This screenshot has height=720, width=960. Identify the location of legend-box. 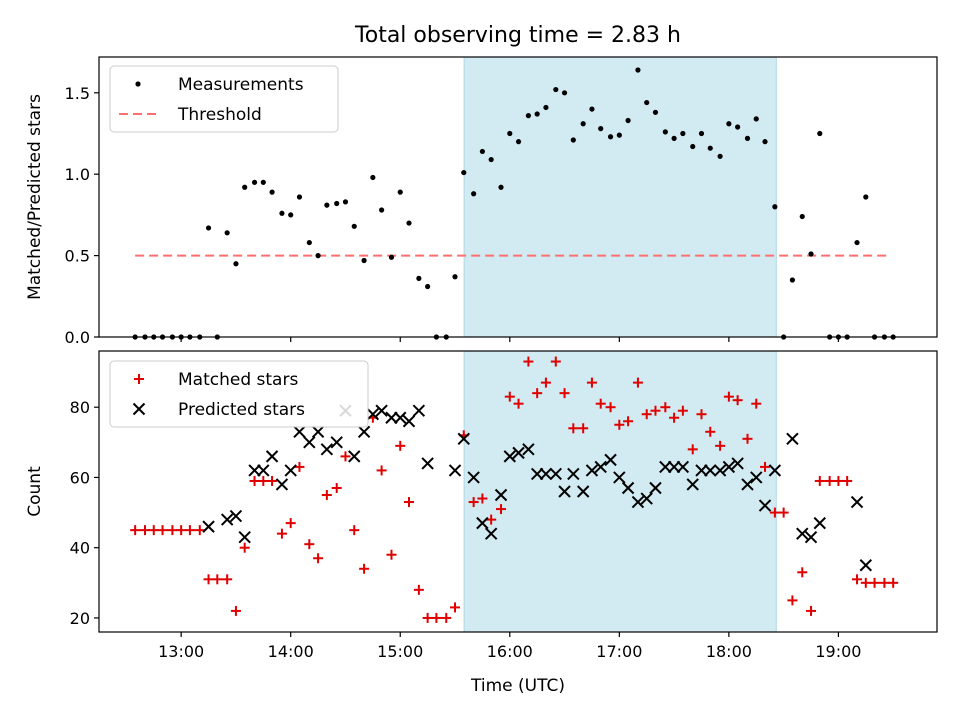
(239, 394).